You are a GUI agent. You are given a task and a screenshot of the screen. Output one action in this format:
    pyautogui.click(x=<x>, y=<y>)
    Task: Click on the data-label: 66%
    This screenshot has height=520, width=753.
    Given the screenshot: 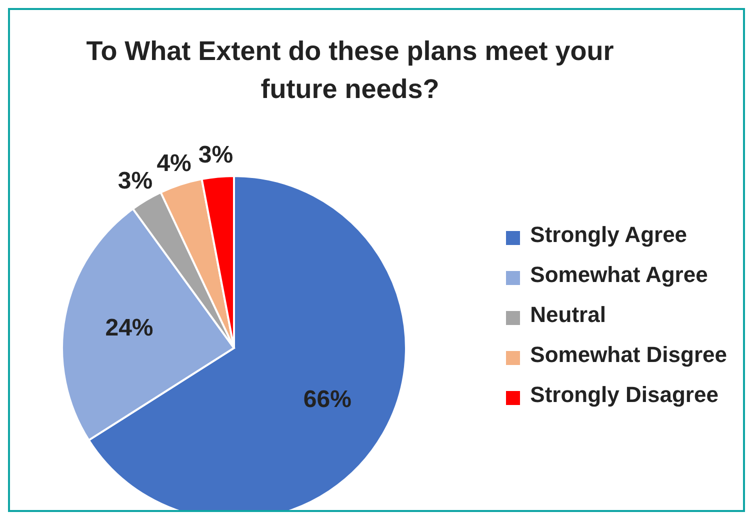 What is the action you would take?
    pyautogui.click(x=327, y=399)
    